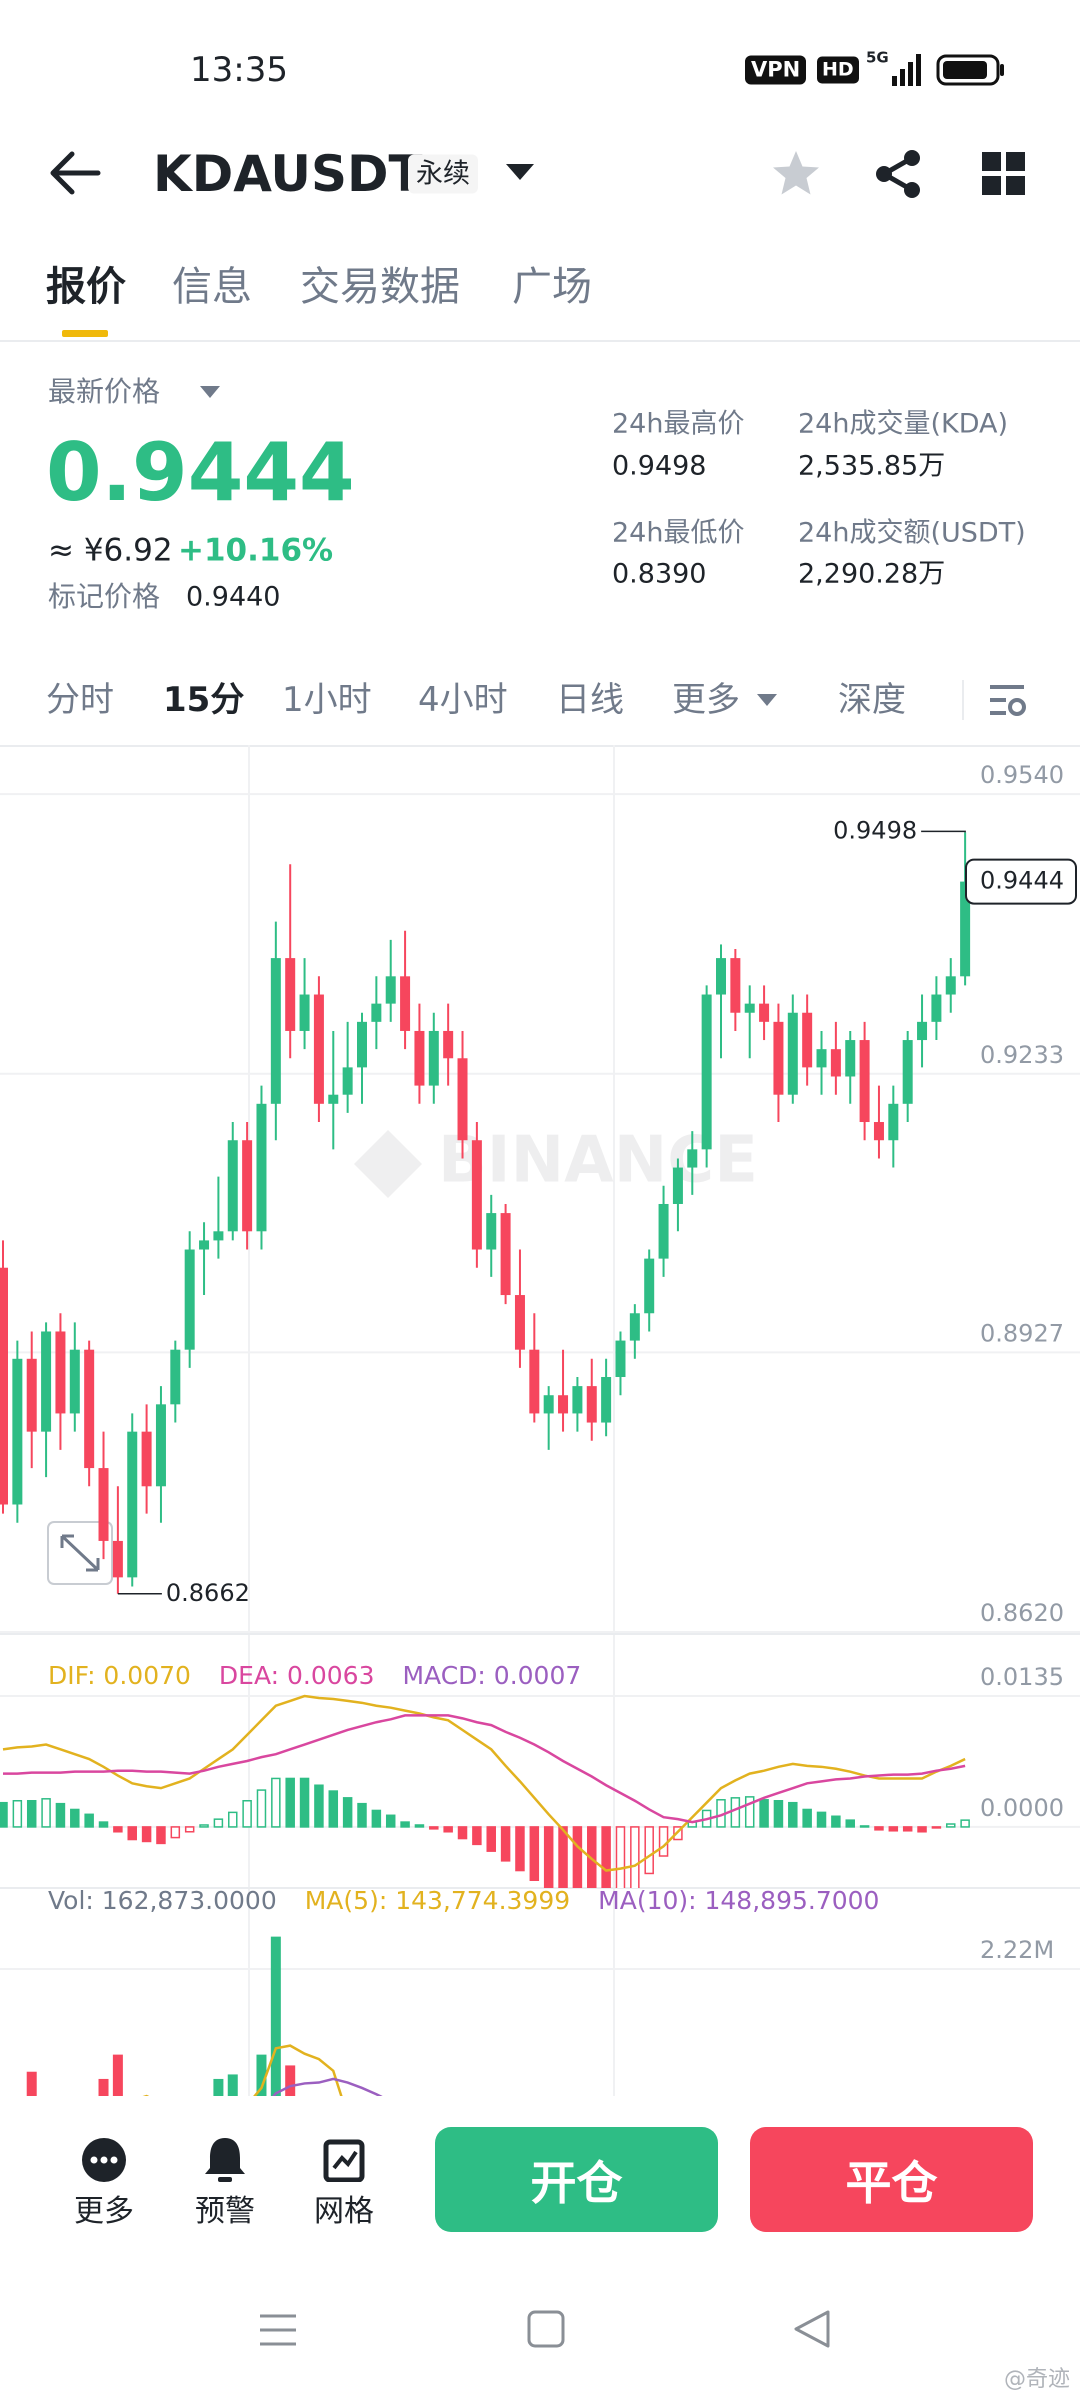 The image size is (1080, 2400). Describe the element at coordinates (380, 287) in the screenshot. I see `tab: 交易数据` at that location.